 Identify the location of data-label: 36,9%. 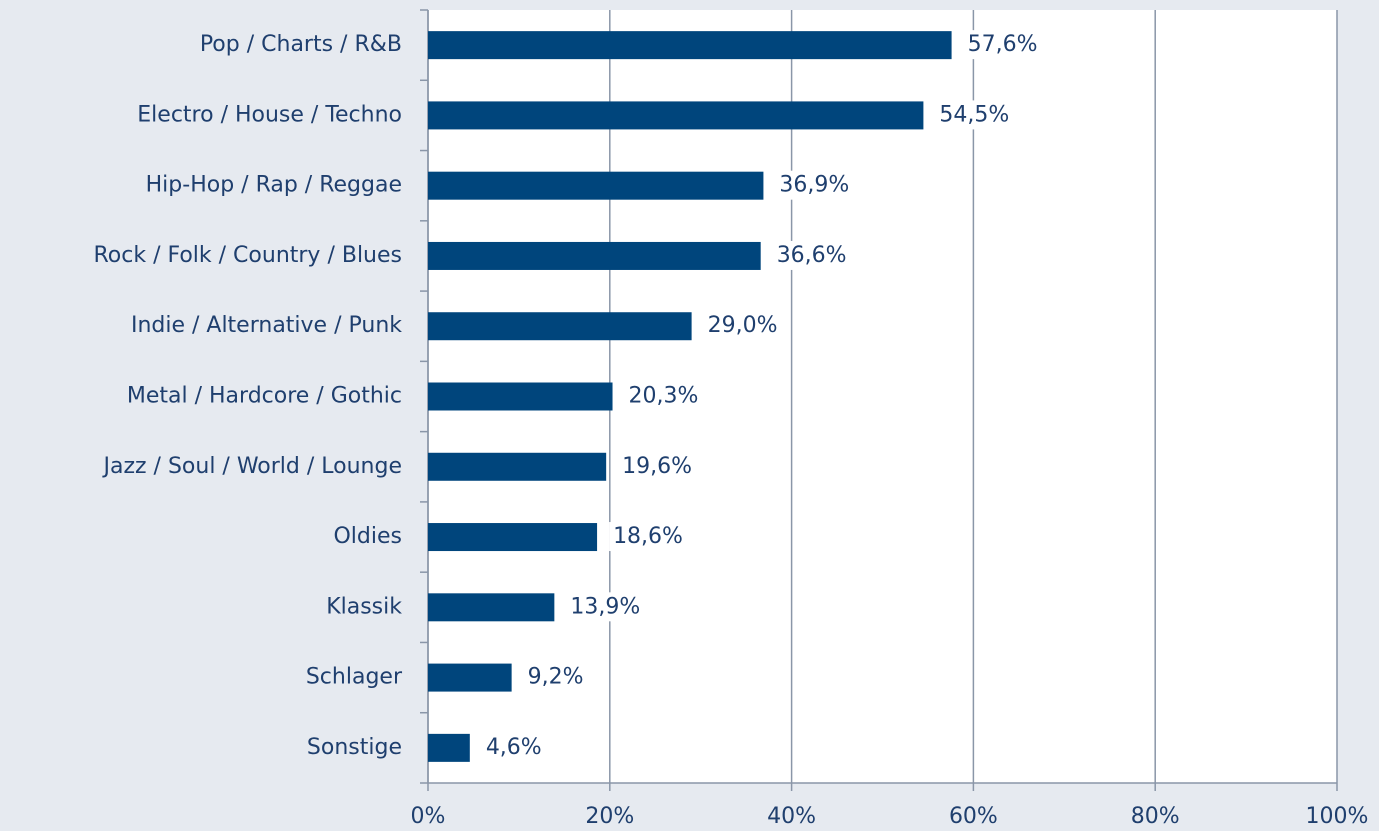
(814, 185).